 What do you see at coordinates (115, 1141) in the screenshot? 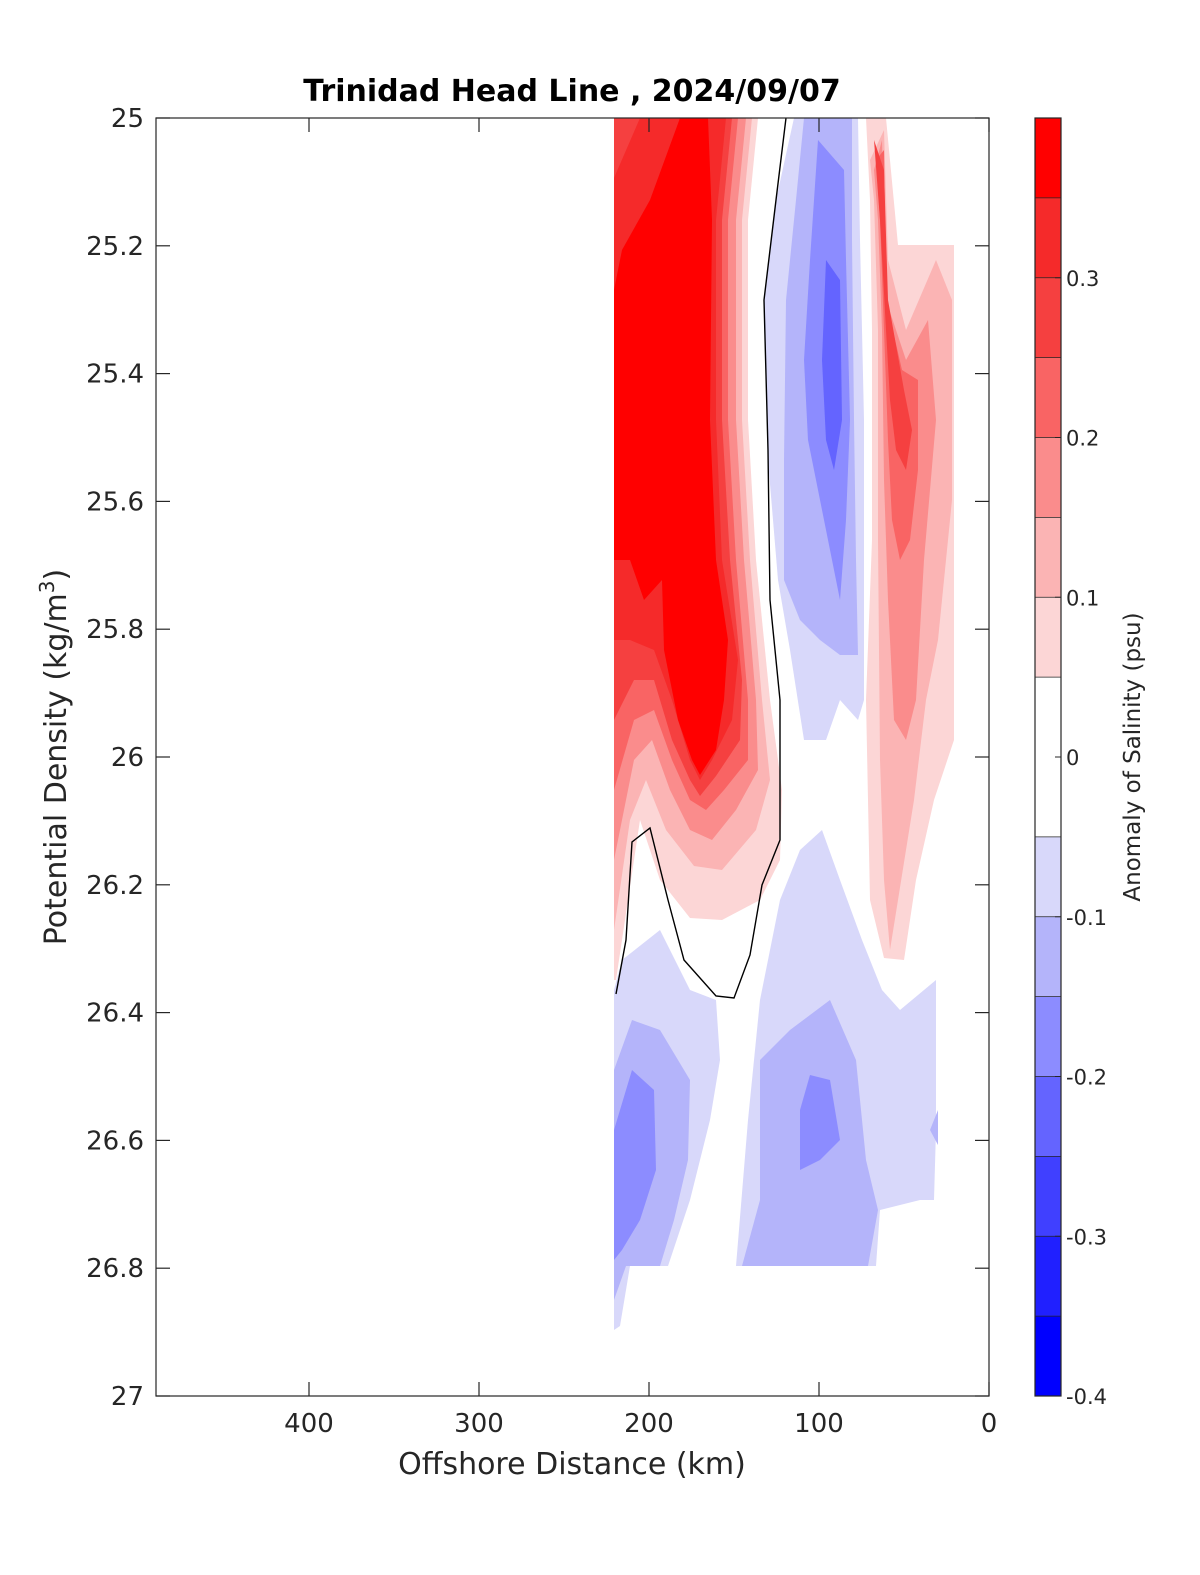
I see `y-tick-label: 26.6` at bounding box center [115, 1141].